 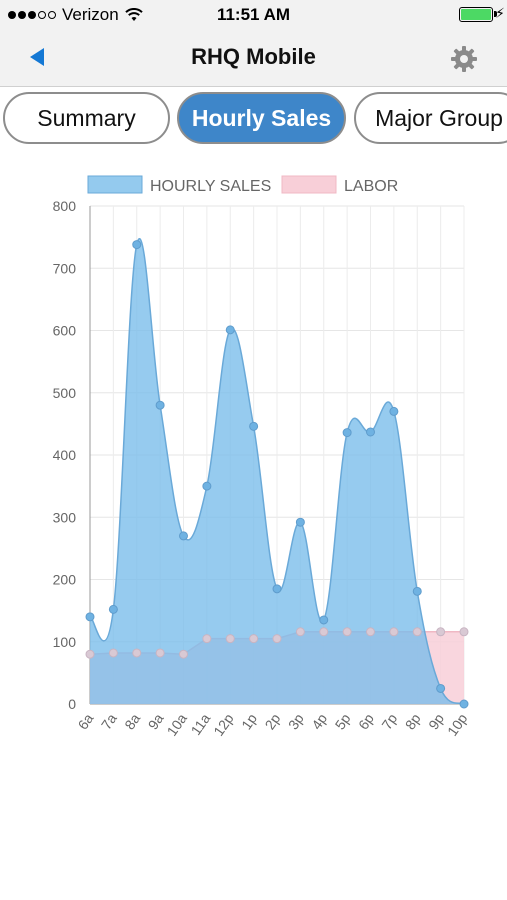 I want to click on x-tick-label: 11a, so click(x=200, y=724).